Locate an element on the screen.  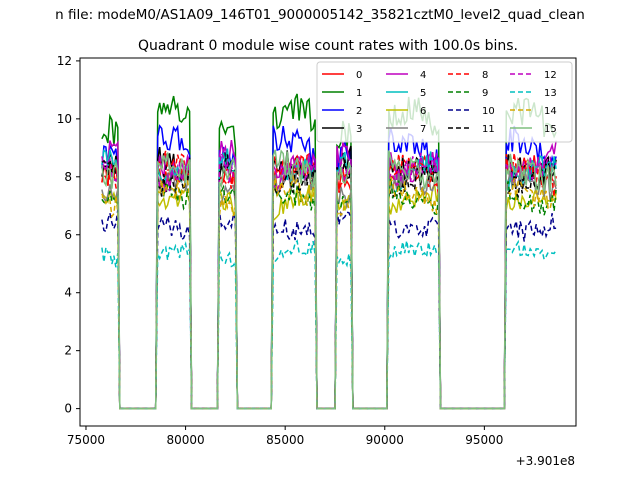
x-tick-label: 80000 is located at coordinates (185, 440).